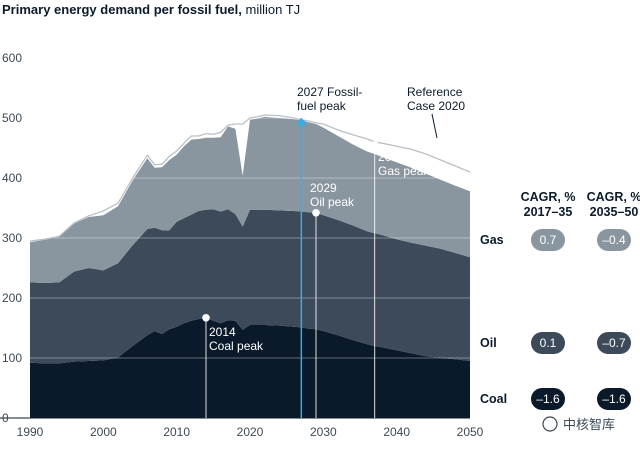 Image resolution: width=640 pixels, height=454 pixels. I want to click on cagr-header: 2017–35, so click(548, 212).